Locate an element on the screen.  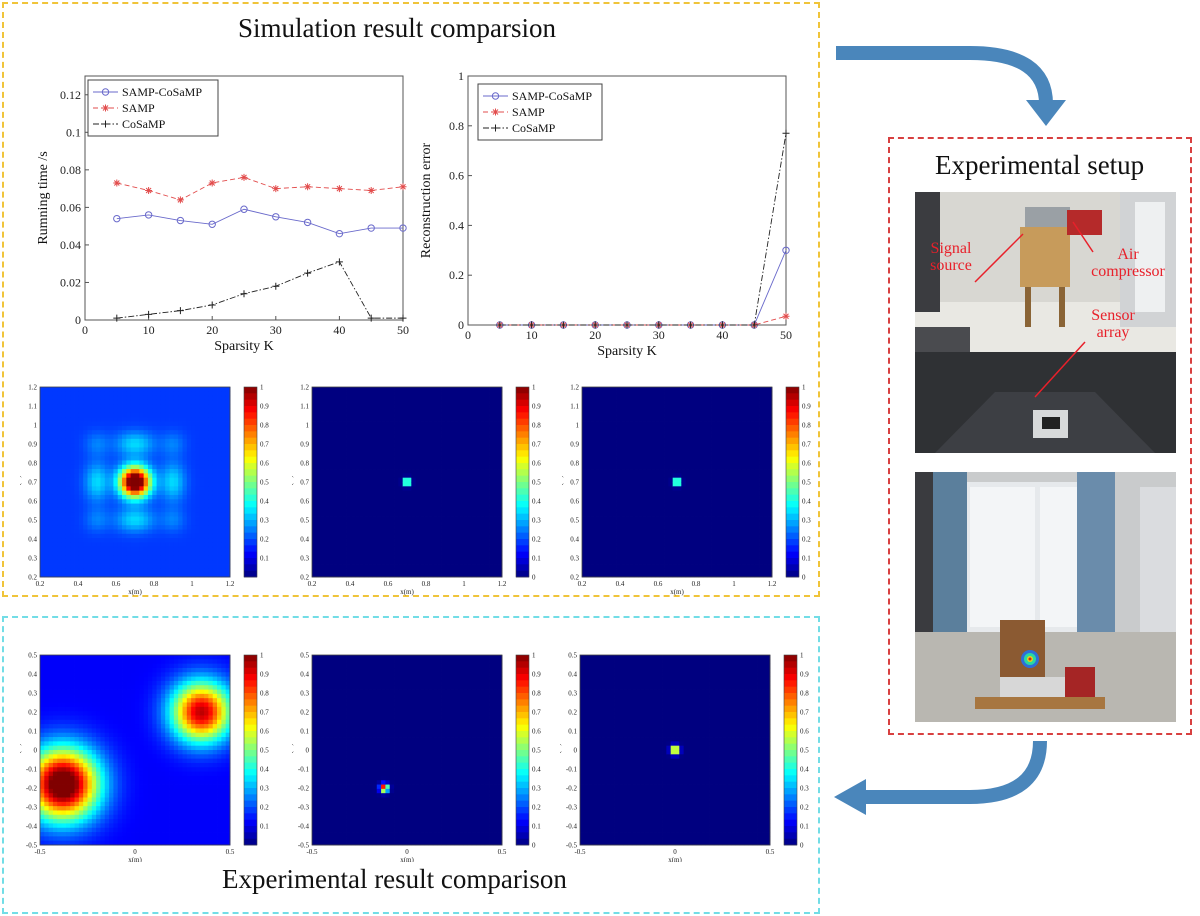
data-point is located at coordinates (212, 305).